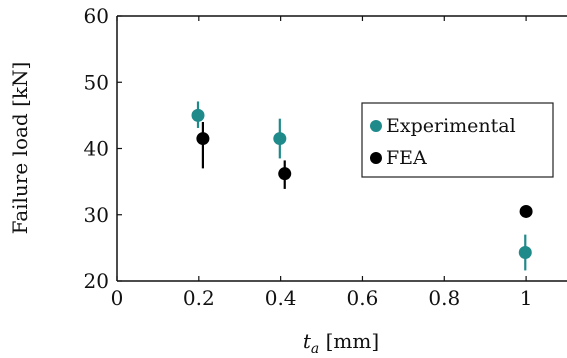 This screenshot has height=358, width=567. I want to click on x-axis-variable: t, so click(307, 341).